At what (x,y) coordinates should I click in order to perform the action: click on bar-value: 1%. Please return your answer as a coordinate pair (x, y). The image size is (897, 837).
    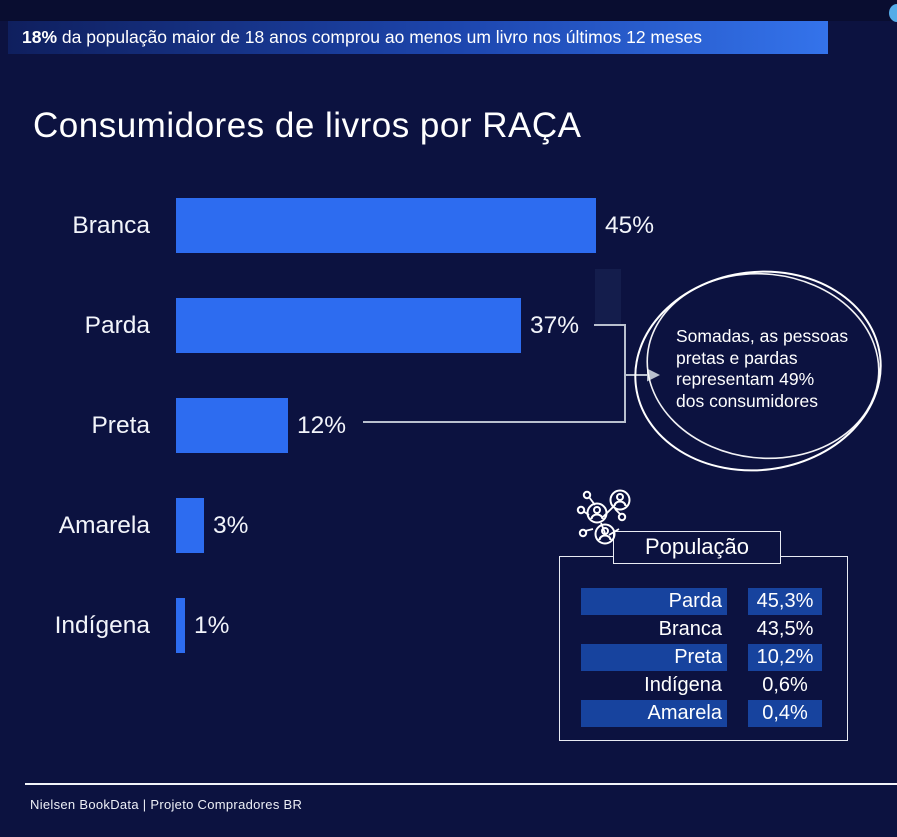
    Looking at the image, I should click on (212, 625).